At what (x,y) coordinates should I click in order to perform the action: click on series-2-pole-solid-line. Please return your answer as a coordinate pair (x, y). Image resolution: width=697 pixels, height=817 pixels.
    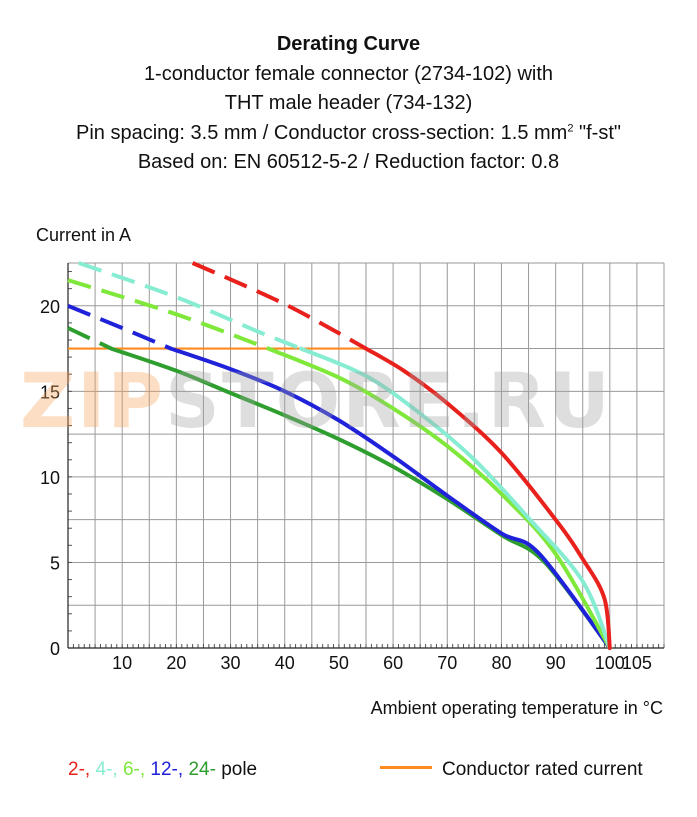
    Looking at the image, I should click on (488, 498).